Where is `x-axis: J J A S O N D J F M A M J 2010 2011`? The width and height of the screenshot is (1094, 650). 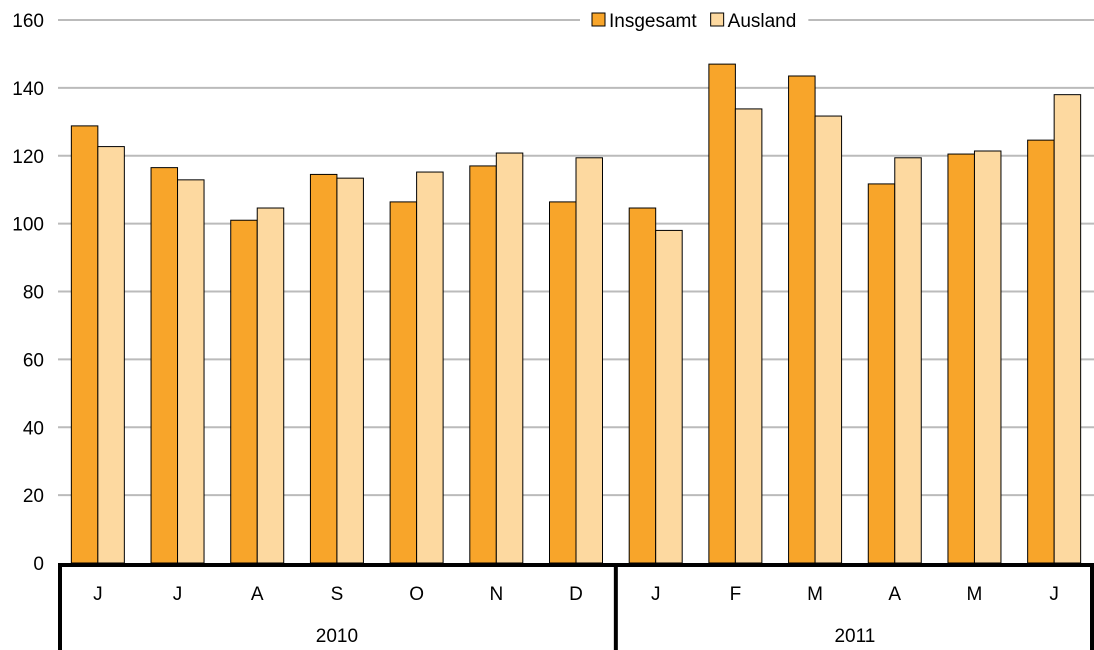 x-axis: J J A S O N D J F M A M J 2010 2011 is located at coordinates (576, 606).